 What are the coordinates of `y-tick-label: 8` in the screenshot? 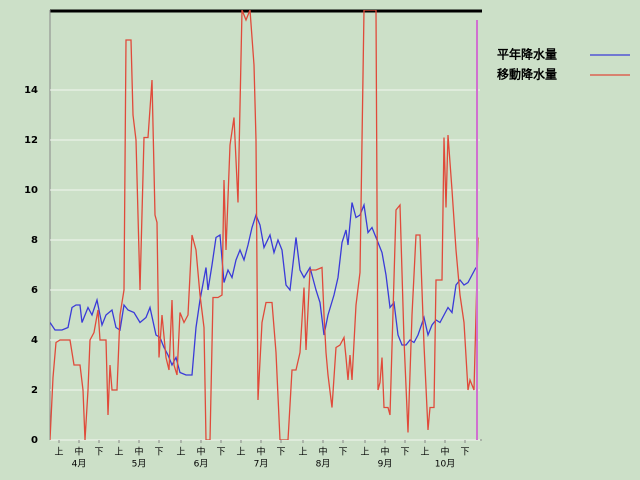 It's located at (34, 240).